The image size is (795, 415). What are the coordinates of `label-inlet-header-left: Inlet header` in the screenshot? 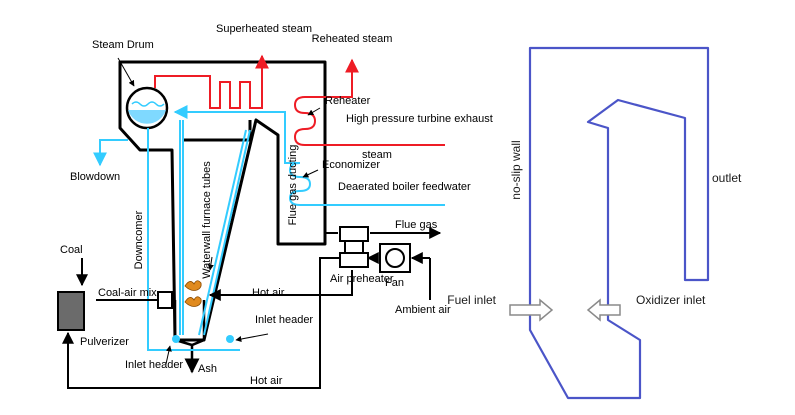 It's located at (154, 365).